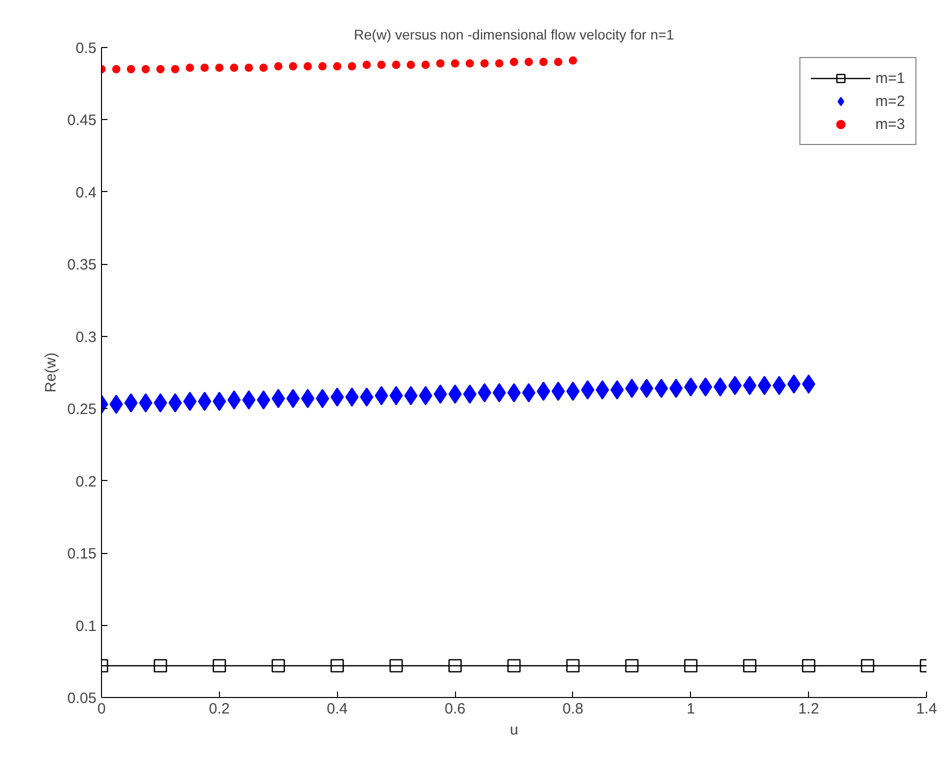 The image size is (946, 764). What do you see at coordinates (690, 709) in the screenshot?
I see `x-tick-label: 1` at bounding box center [690, 709].